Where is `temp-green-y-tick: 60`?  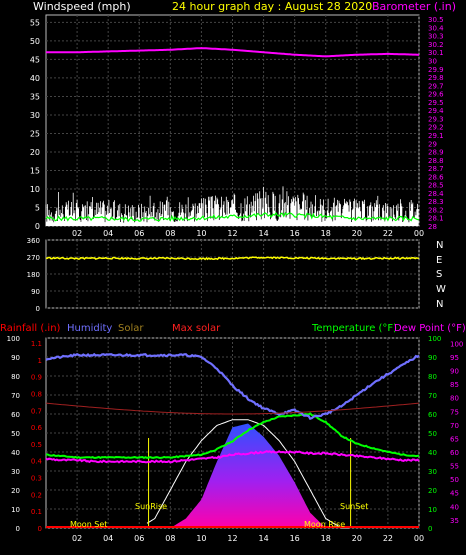
temp-green-y-tick: 60 is located at coordinates (432, 415).